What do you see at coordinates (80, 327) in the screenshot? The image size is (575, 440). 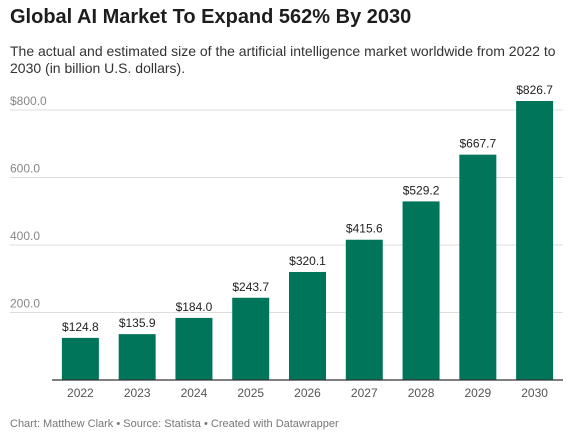 I see `bar-value-label: $124.8` at bounding box center [80, 327].